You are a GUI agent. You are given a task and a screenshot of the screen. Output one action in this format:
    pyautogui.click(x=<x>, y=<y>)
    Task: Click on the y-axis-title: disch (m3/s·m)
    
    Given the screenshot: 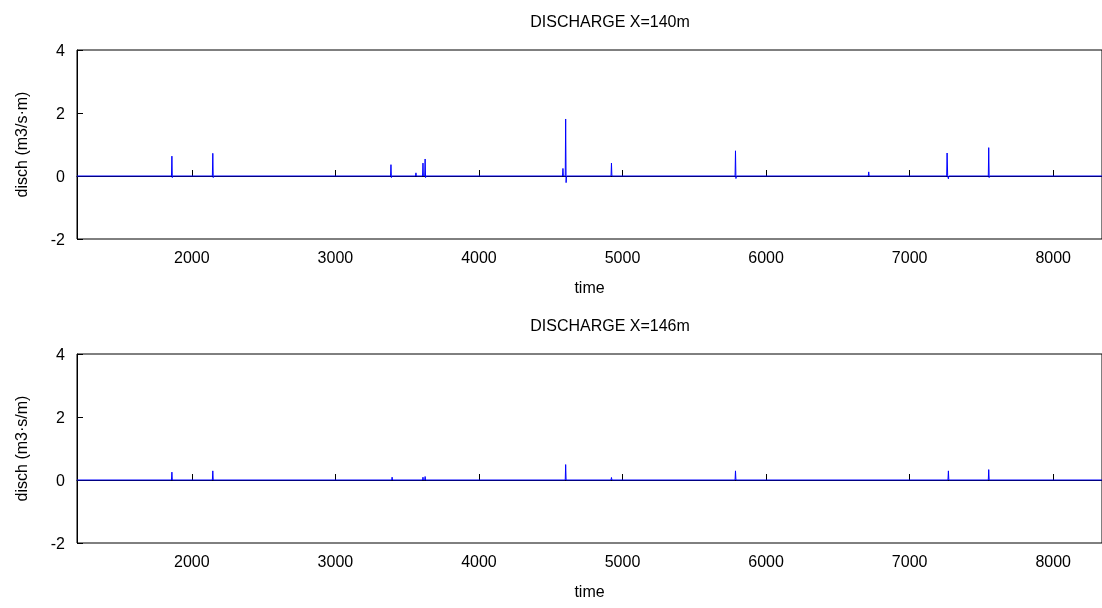 What is the action you would take?
    pyautogui.click(x=21, y=144)
    